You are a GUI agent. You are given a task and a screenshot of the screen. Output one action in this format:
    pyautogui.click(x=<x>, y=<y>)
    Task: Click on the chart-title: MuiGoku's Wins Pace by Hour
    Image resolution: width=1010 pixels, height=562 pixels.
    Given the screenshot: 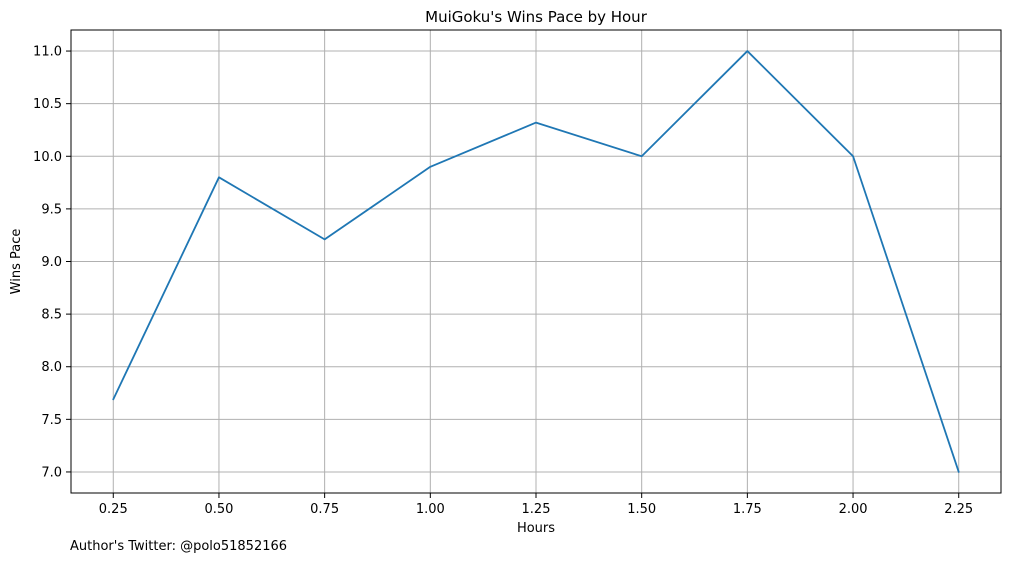 What is the action you would take?
    pyautogui.click(x=536, y=17)
    